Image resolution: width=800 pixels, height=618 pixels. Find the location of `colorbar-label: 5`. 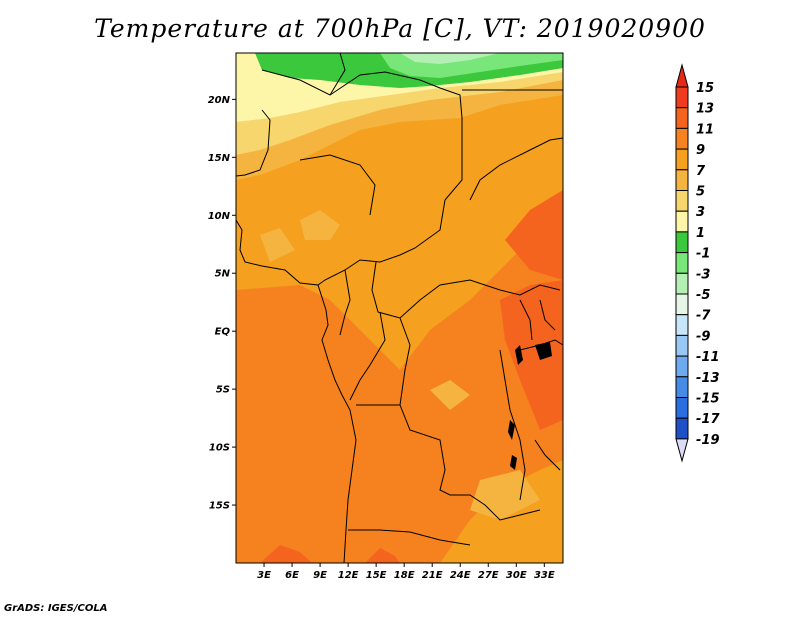

colorbar-label: 5 is located at coordinates (700, 192).